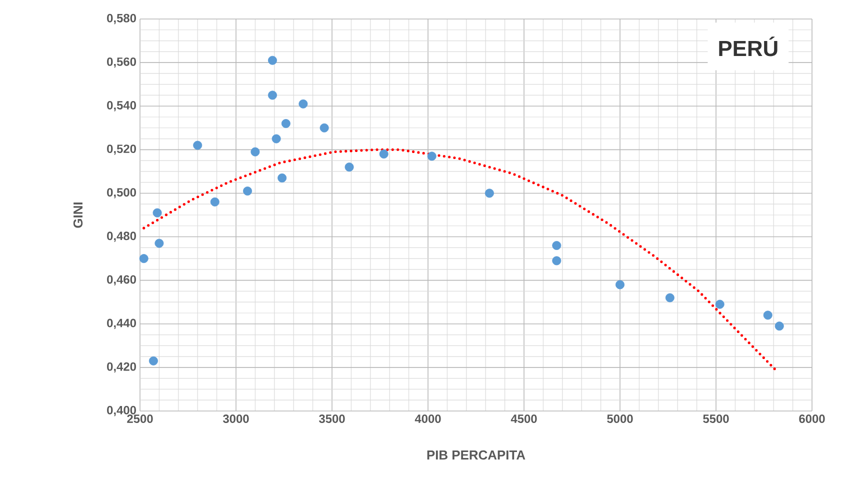 Image resolution: width=842 pixels, height=499 pixels. I want to click on y-tick-label: 0,580, so click(121, 19).